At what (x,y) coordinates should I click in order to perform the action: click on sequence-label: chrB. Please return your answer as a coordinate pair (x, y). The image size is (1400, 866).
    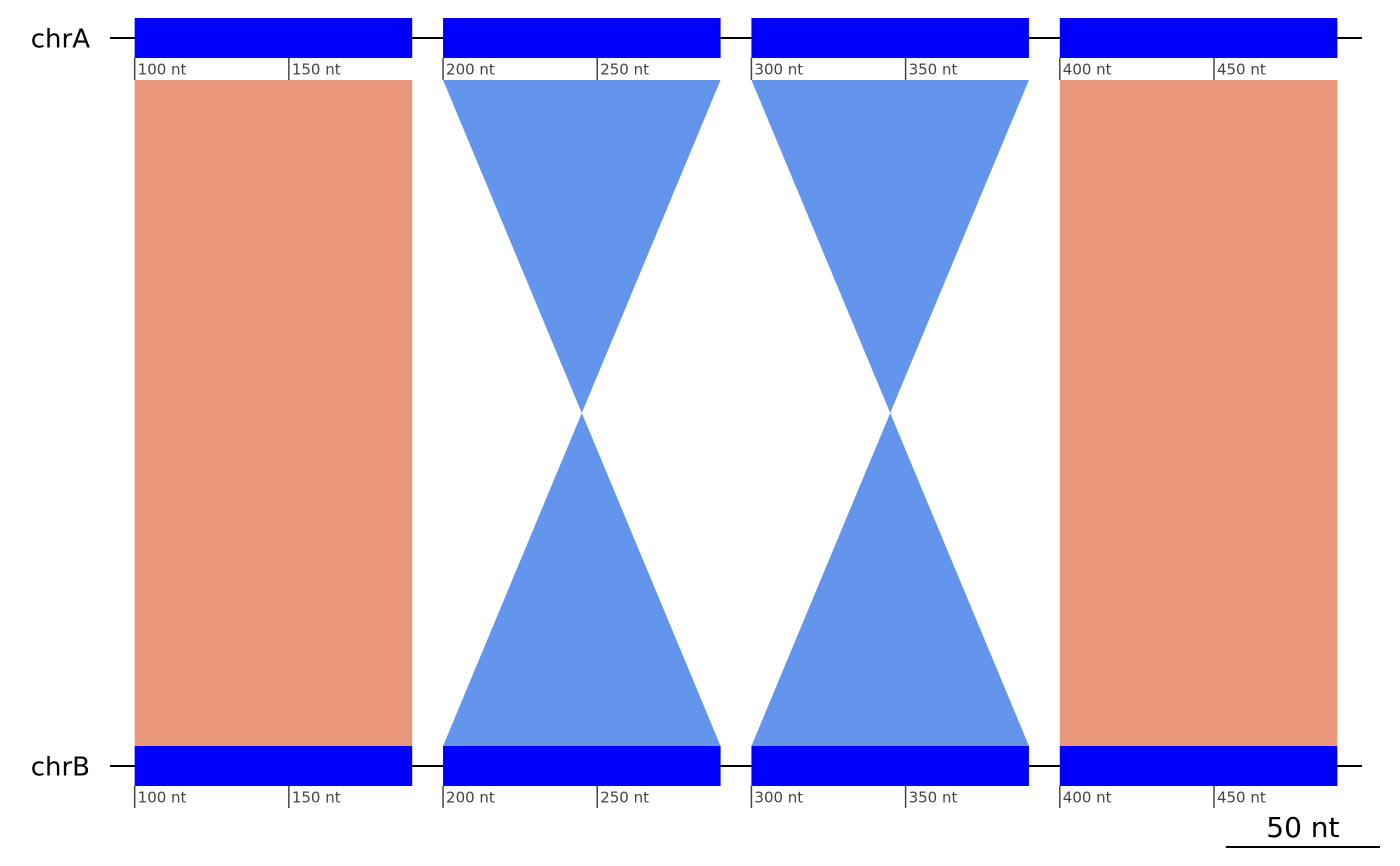
    Looking at the image, I should click on (60, 768).